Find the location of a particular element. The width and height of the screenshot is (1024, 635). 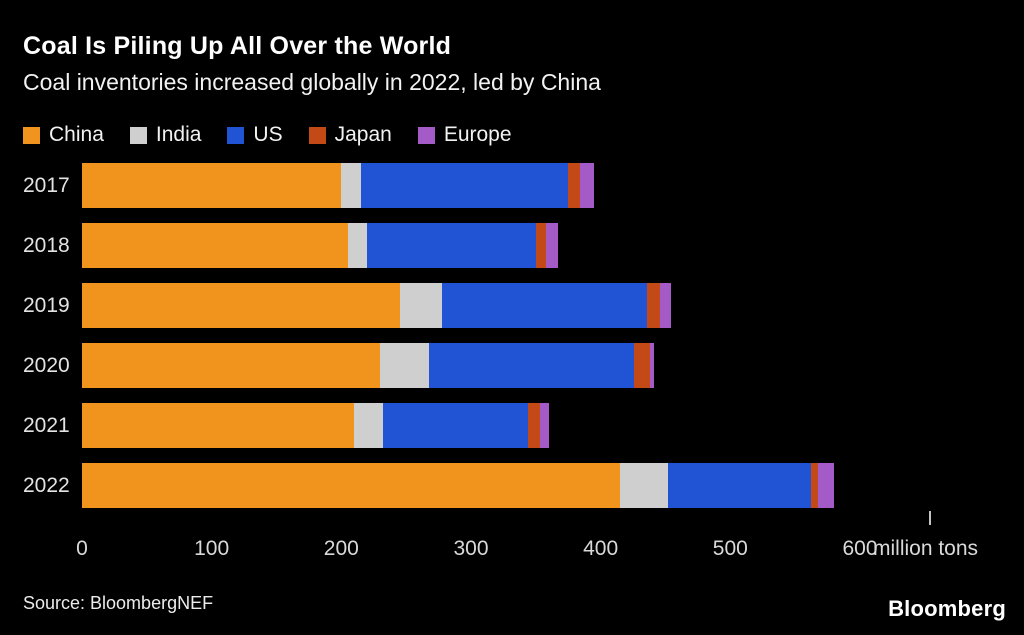

legend-item-europe: Europe is located at coordinates (464, 135).